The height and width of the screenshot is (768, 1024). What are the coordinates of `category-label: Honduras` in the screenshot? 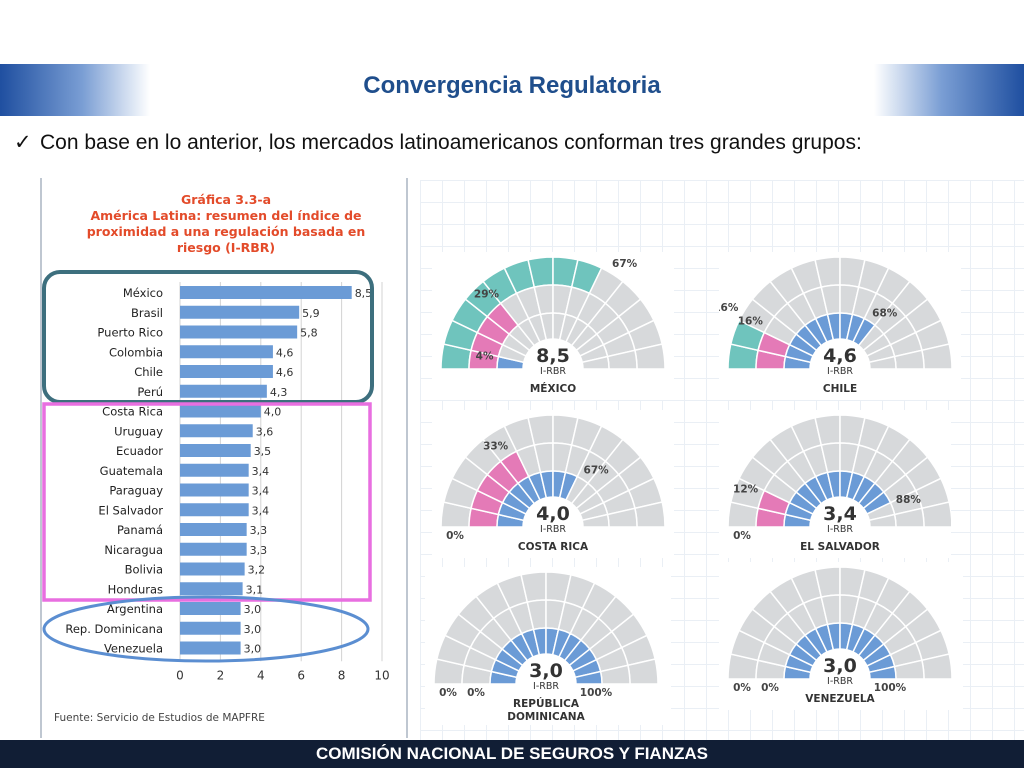 It's located at (135, 589).